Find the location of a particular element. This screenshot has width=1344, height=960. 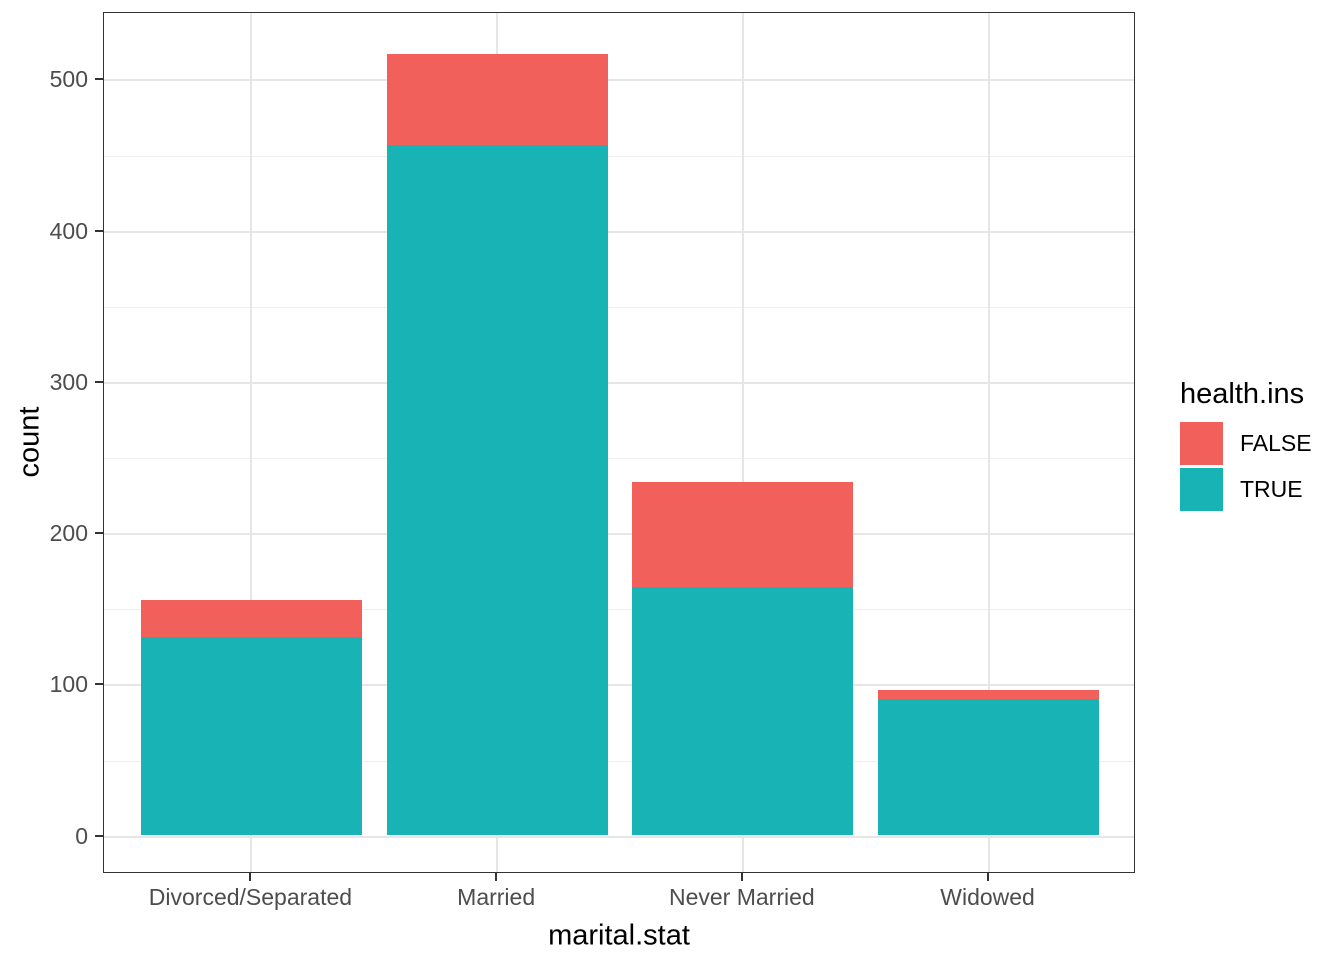

y-tick-label: 0 is located at coordinates (81, 835).